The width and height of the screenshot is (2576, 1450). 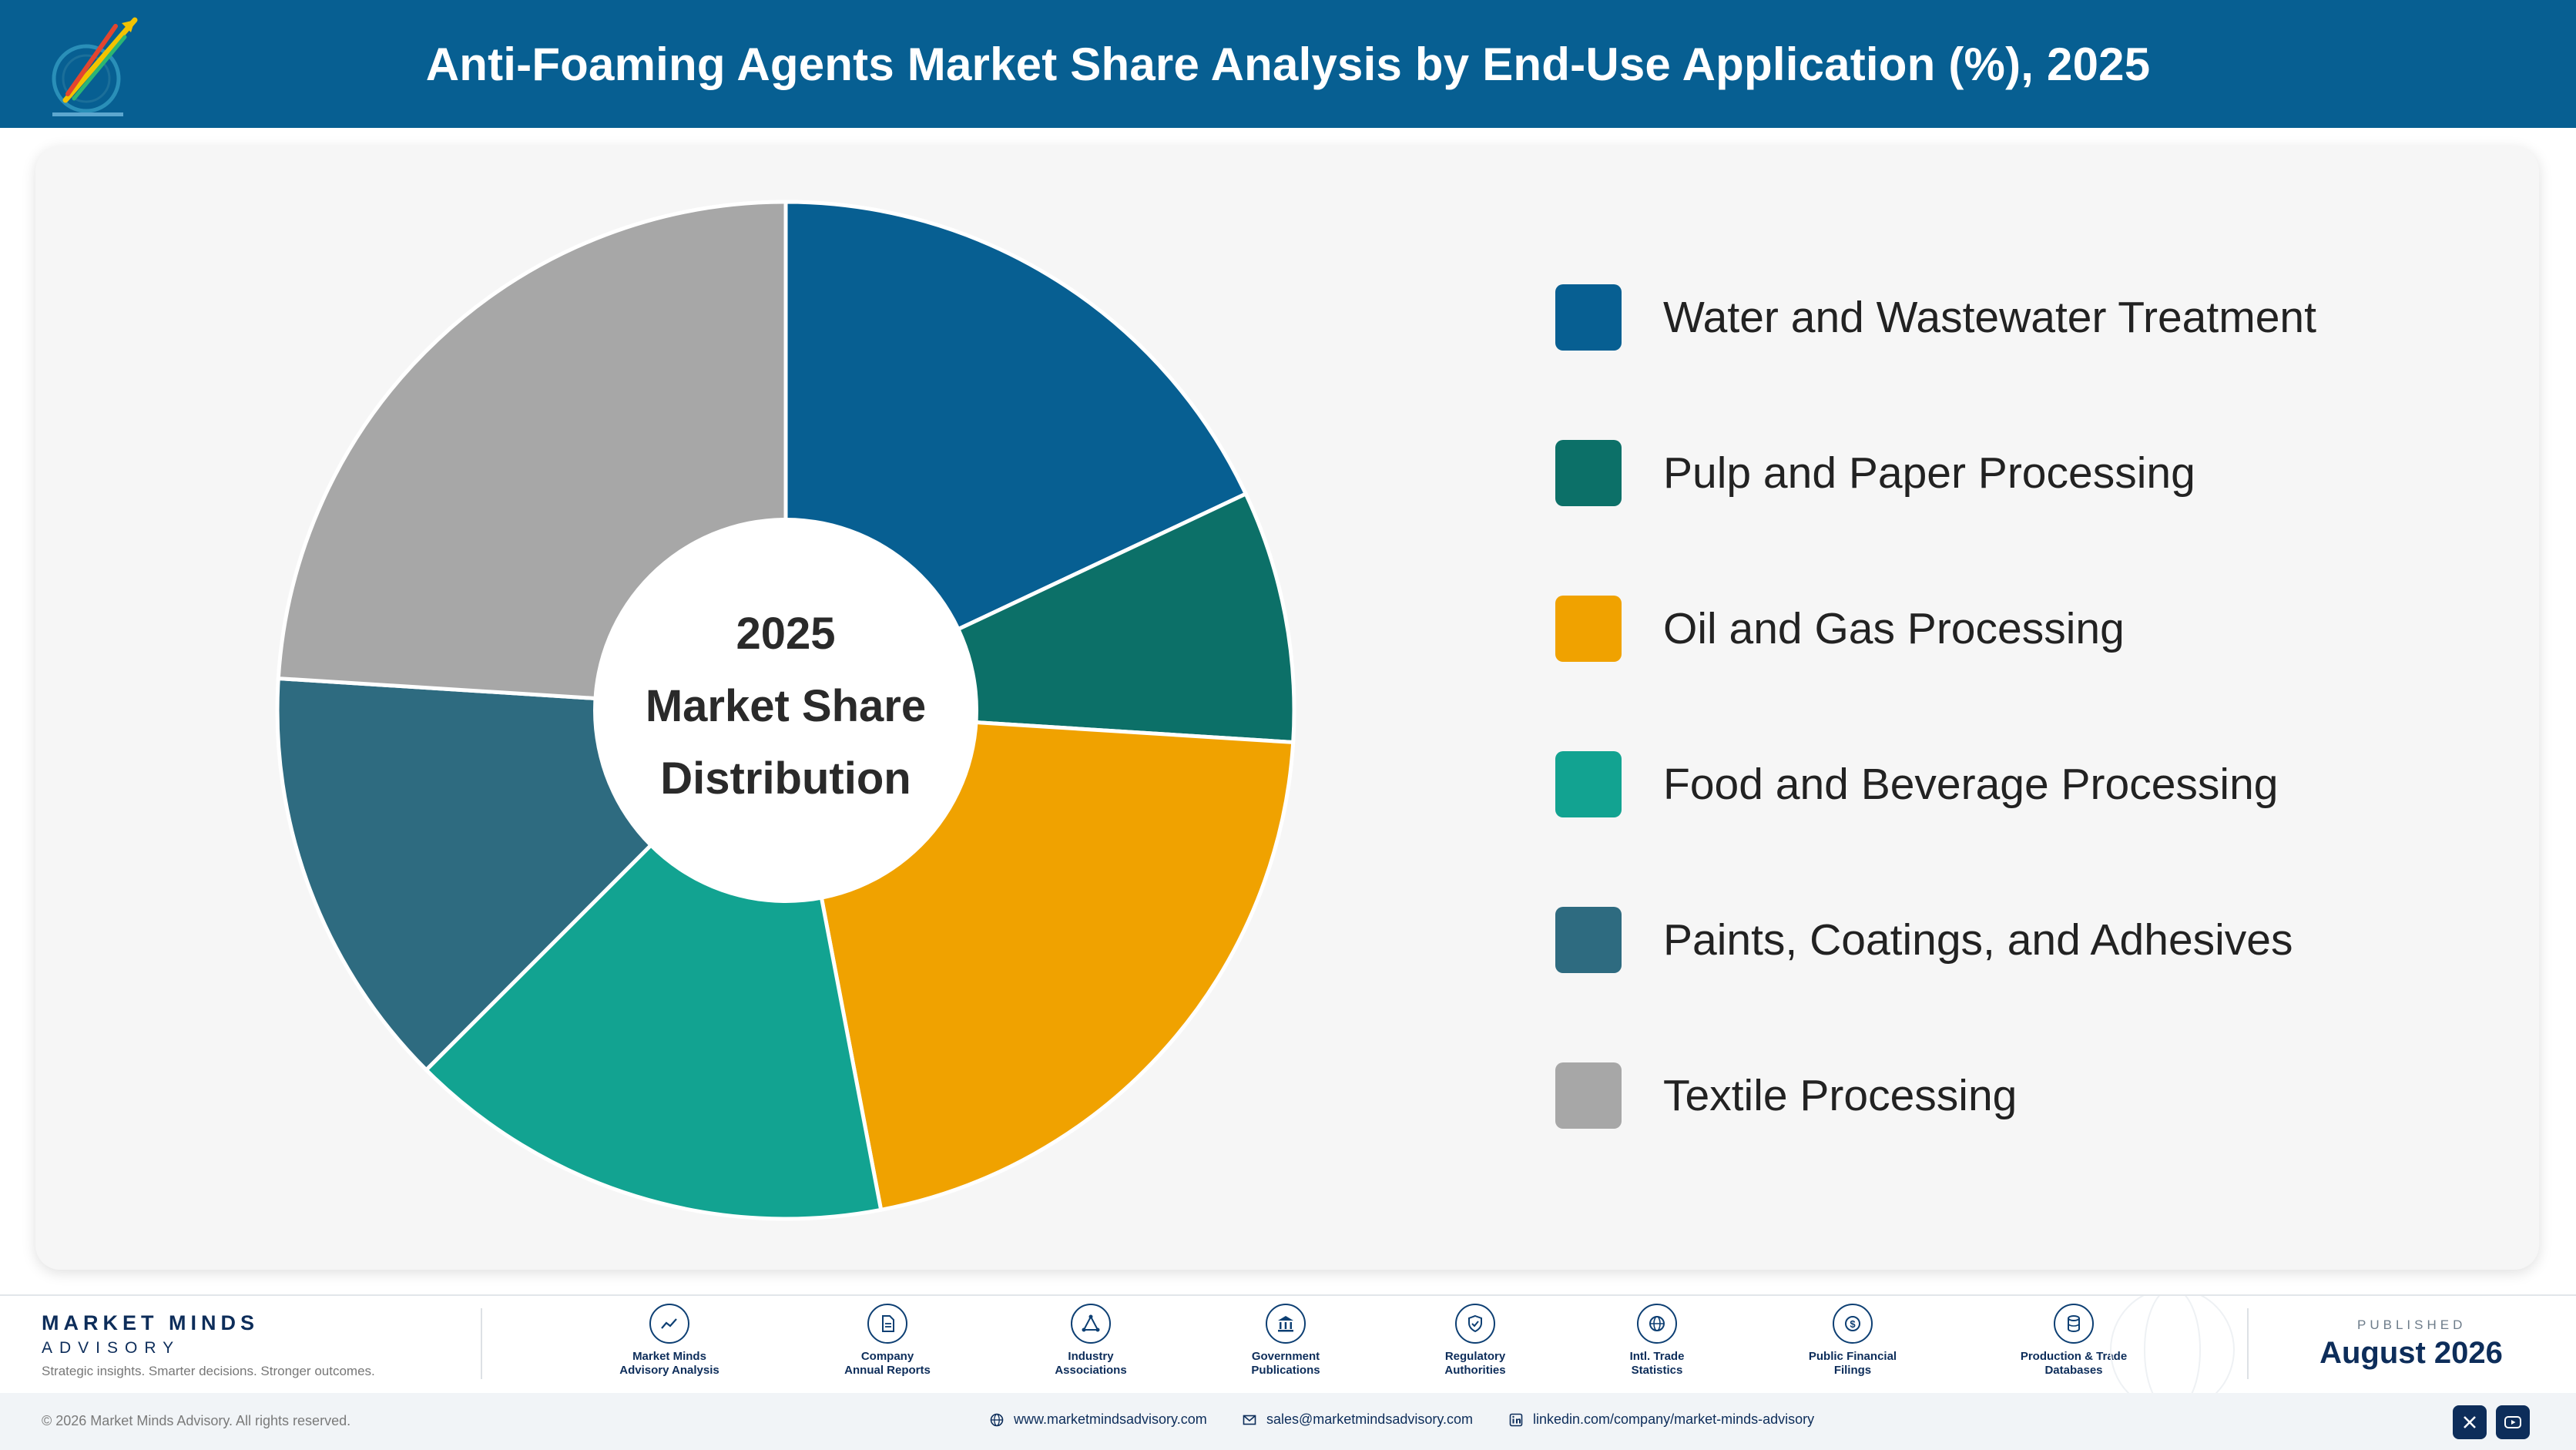 I want to click on dollar-coin-icon: $, so click(x=1853, y=1324).